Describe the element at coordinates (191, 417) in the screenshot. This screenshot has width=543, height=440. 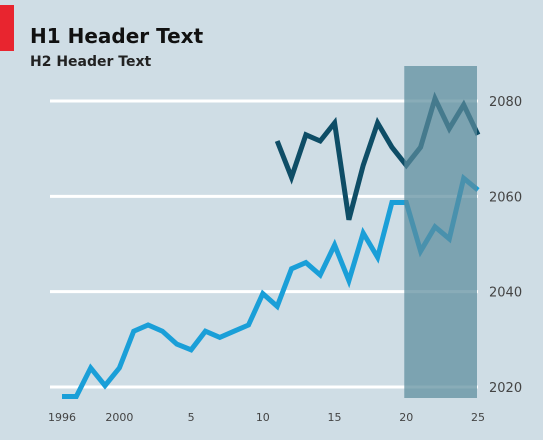
I see `x-tick-label: 5` at that location.